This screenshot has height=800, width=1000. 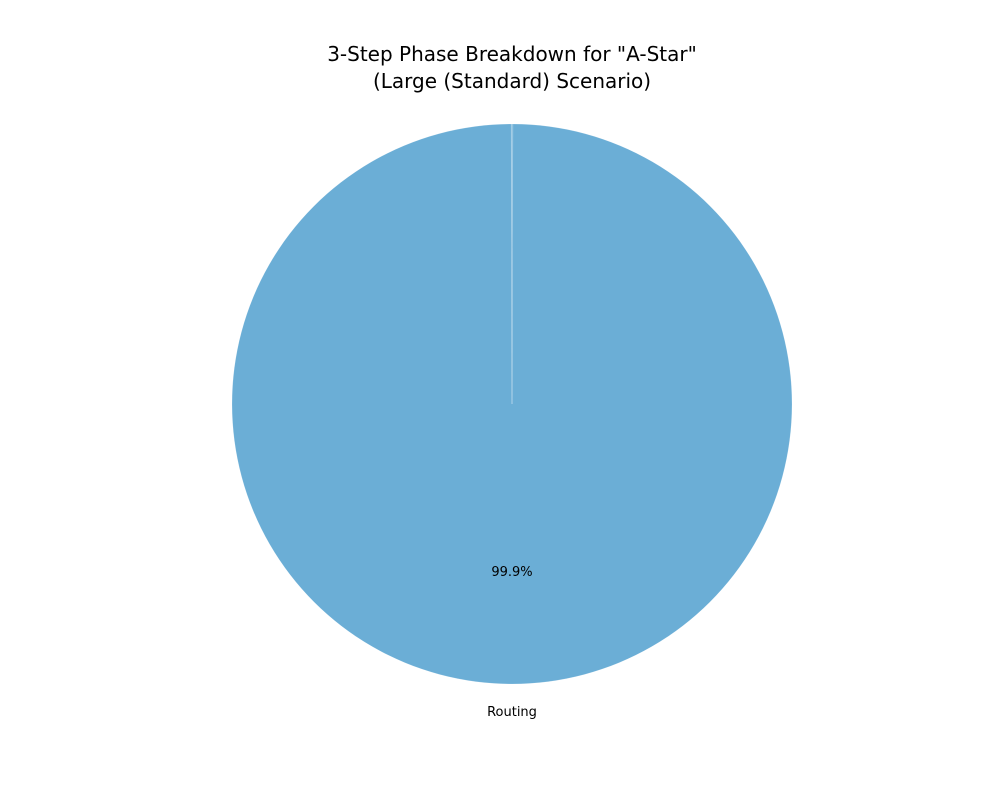 What do you see at coordinates (512, 712) in the screenshot?
I see `pie-slice-label: Routing` at bounding box center [512, 712].